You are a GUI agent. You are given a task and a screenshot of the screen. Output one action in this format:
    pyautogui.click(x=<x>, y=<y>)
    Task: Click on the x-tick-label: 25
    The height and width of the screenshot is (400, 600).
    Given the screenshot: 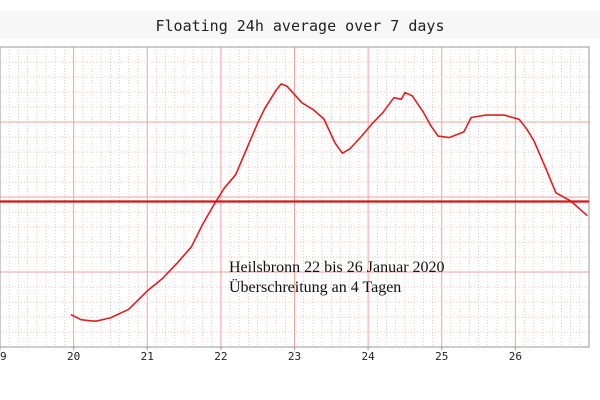 What is the action you would take?
    pyautogui.click(x=441, y=356)
    